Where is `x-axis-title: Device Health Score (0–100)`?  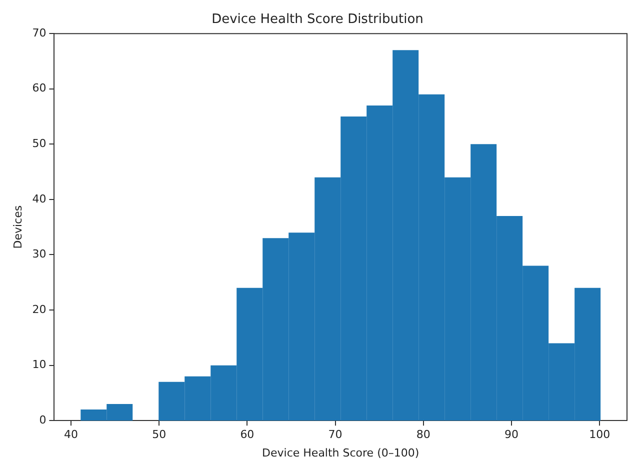 x-axis-title: Device Health Score (0–100) is located at coordinates (341, 453).